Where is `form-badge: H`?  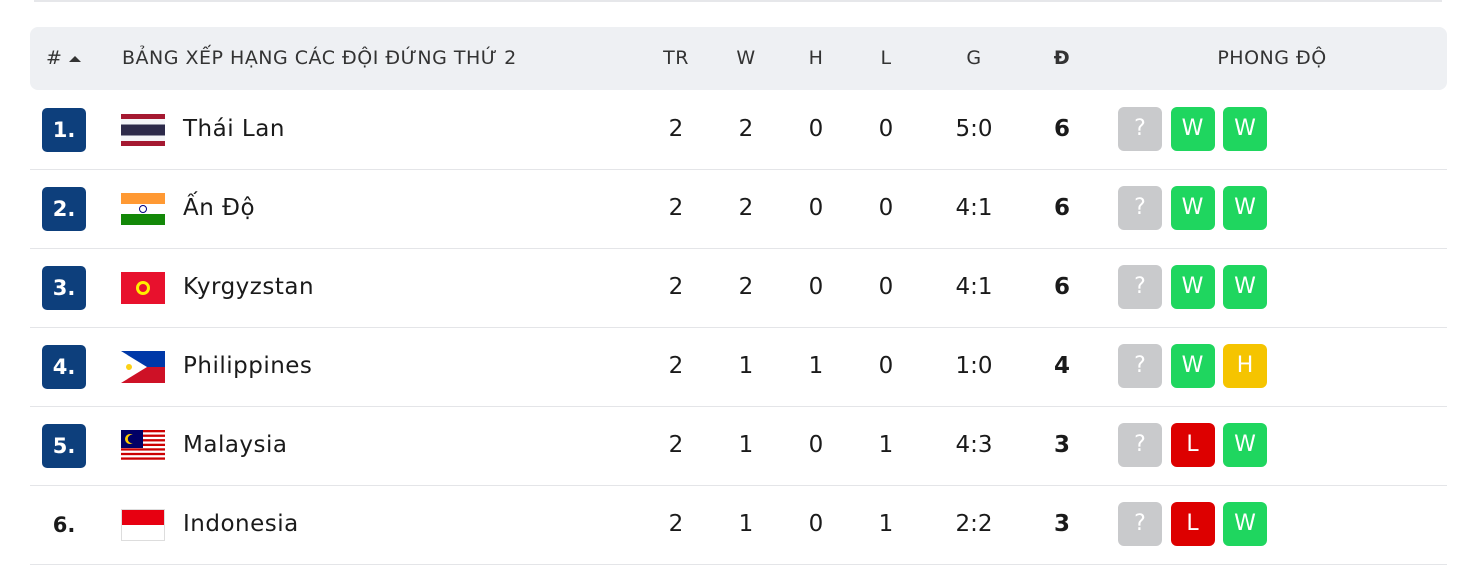 form-badge: H is located at coordinates (1245, 366).